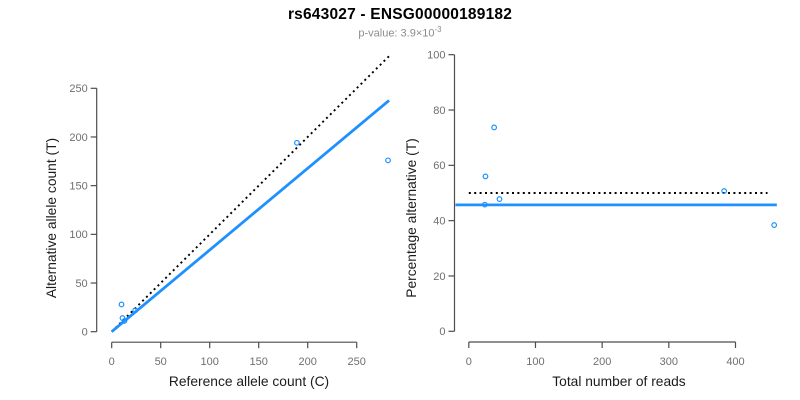 The image size is (800, 400). What do you see at coordinates (396, 33) in the screenshot?
I see `p-value-text: p-value: 3.9×10` at bounding box center [396, 33].